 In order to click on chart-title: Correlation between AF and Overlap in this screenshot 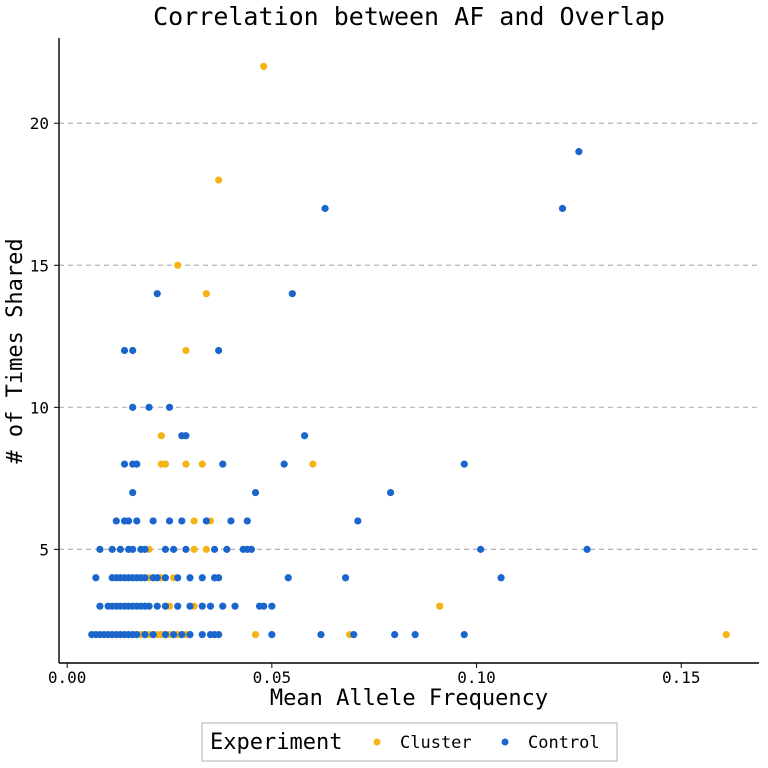, I will do `click(409, 16)`.